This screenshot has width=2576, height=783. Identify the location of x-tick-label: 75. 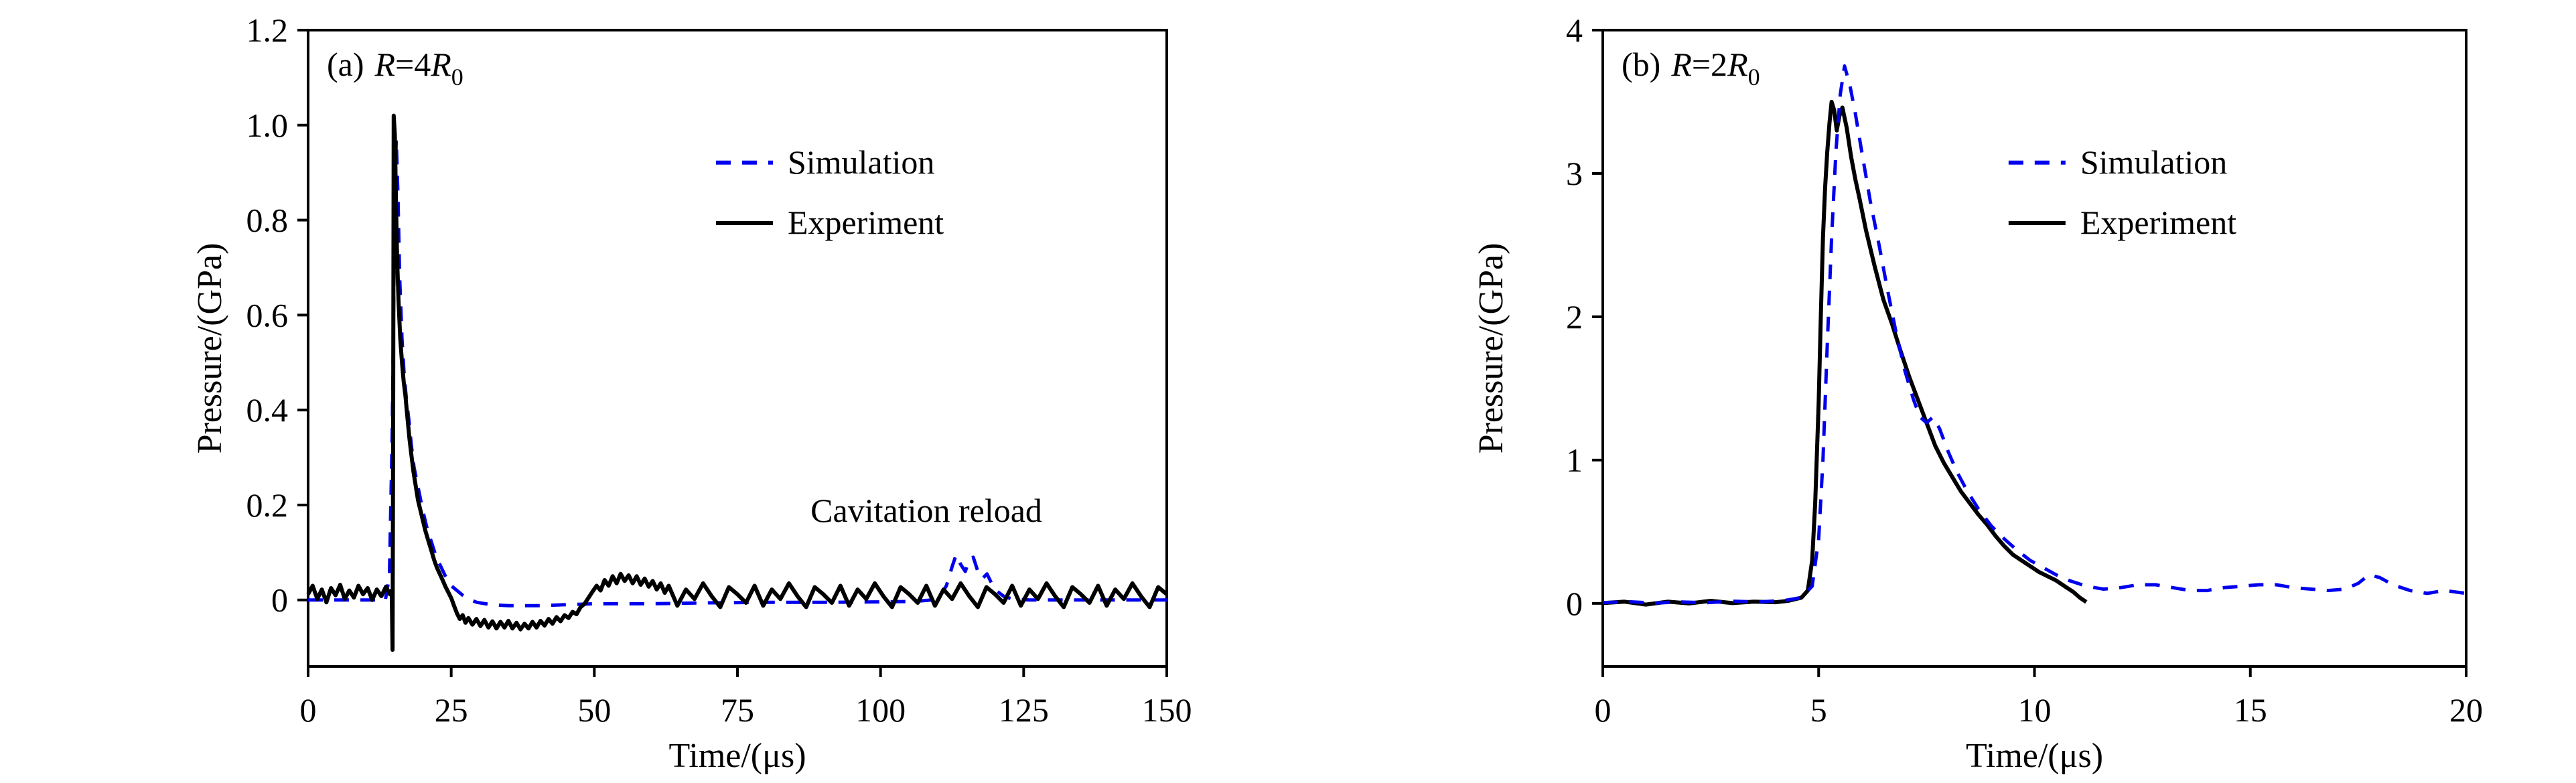
(737, 710).